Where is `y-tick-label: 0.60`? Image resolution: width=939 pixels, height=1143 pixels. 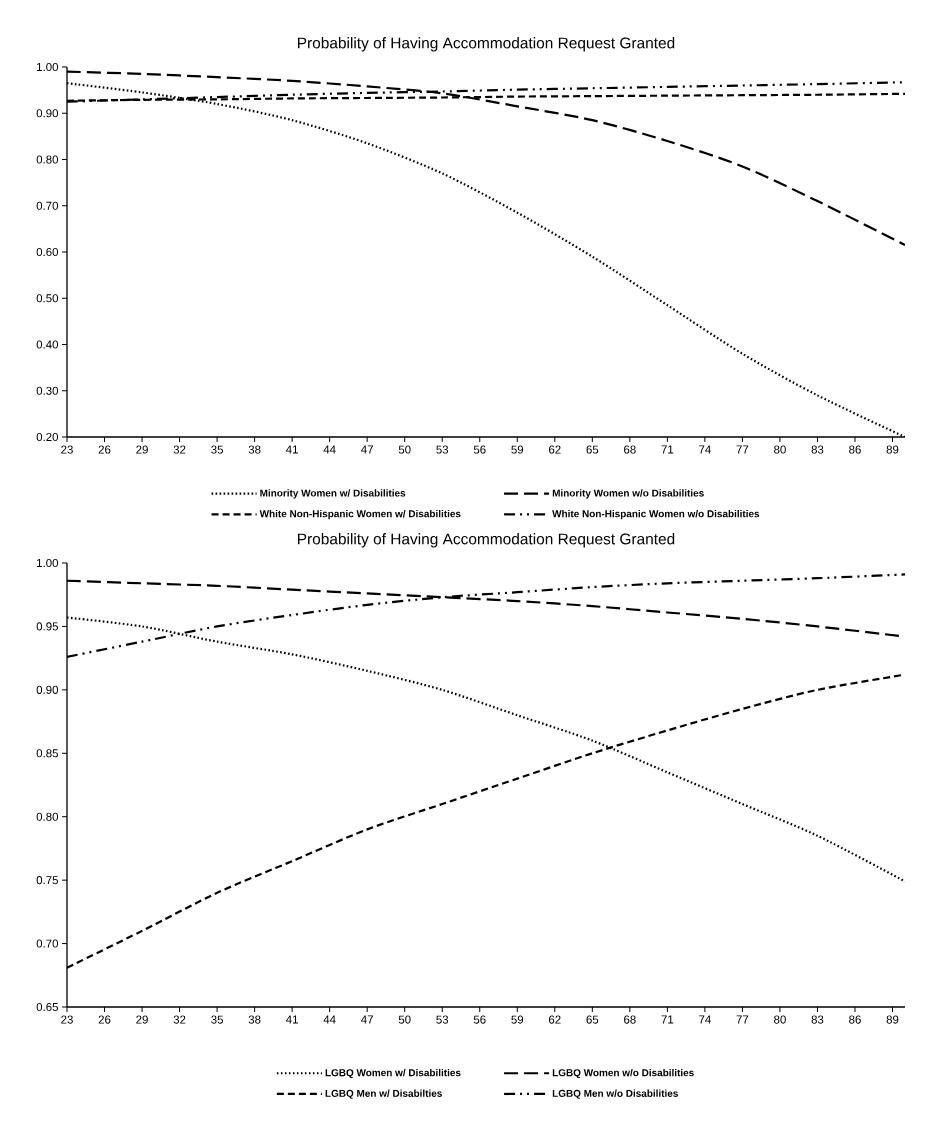
y-tick-label: 0.60 is located at coordinates (47, 252).